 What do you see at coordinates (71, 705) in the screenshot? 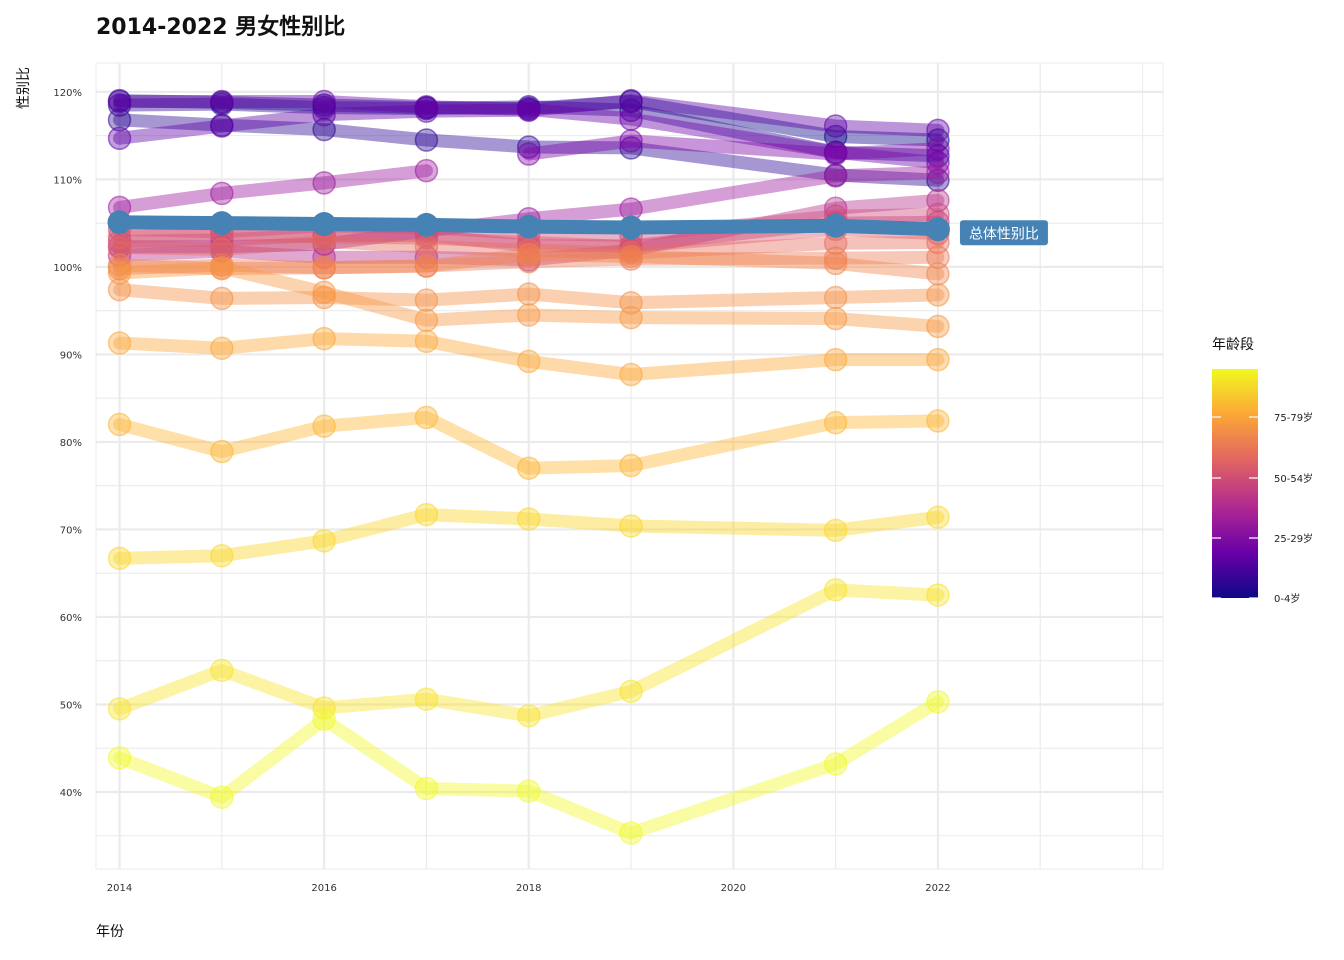
I see `y-tick-label: 50%` at bounding box center [71, 705].